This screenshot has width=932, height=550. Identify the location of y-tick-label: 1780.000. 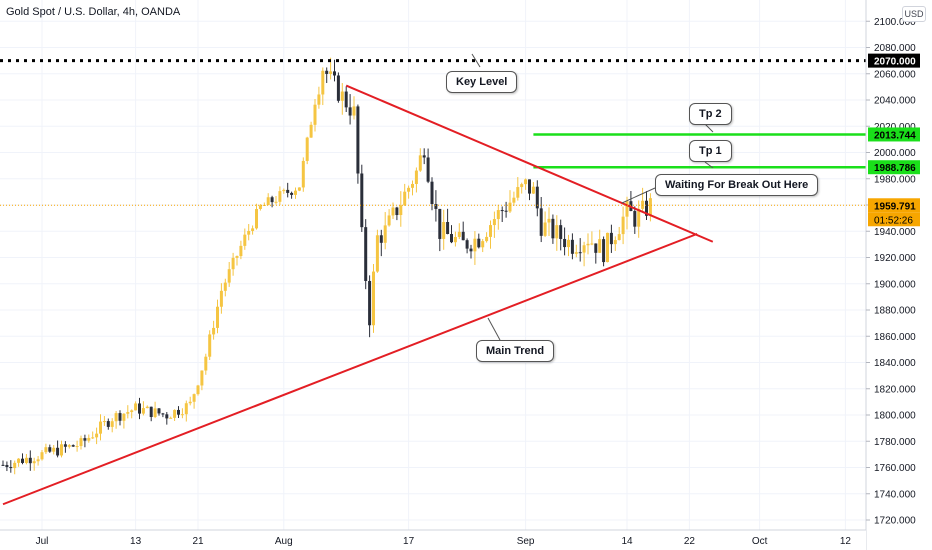
(895, 442).